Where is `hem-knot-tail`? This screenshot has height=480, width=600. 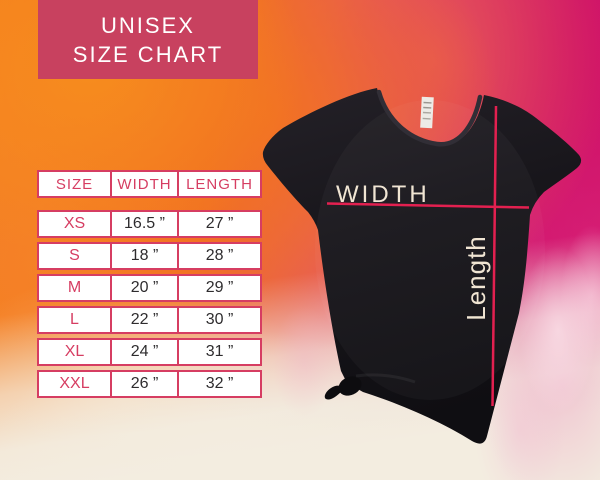
hem-knot-tail is located at coordinates (333, 392).